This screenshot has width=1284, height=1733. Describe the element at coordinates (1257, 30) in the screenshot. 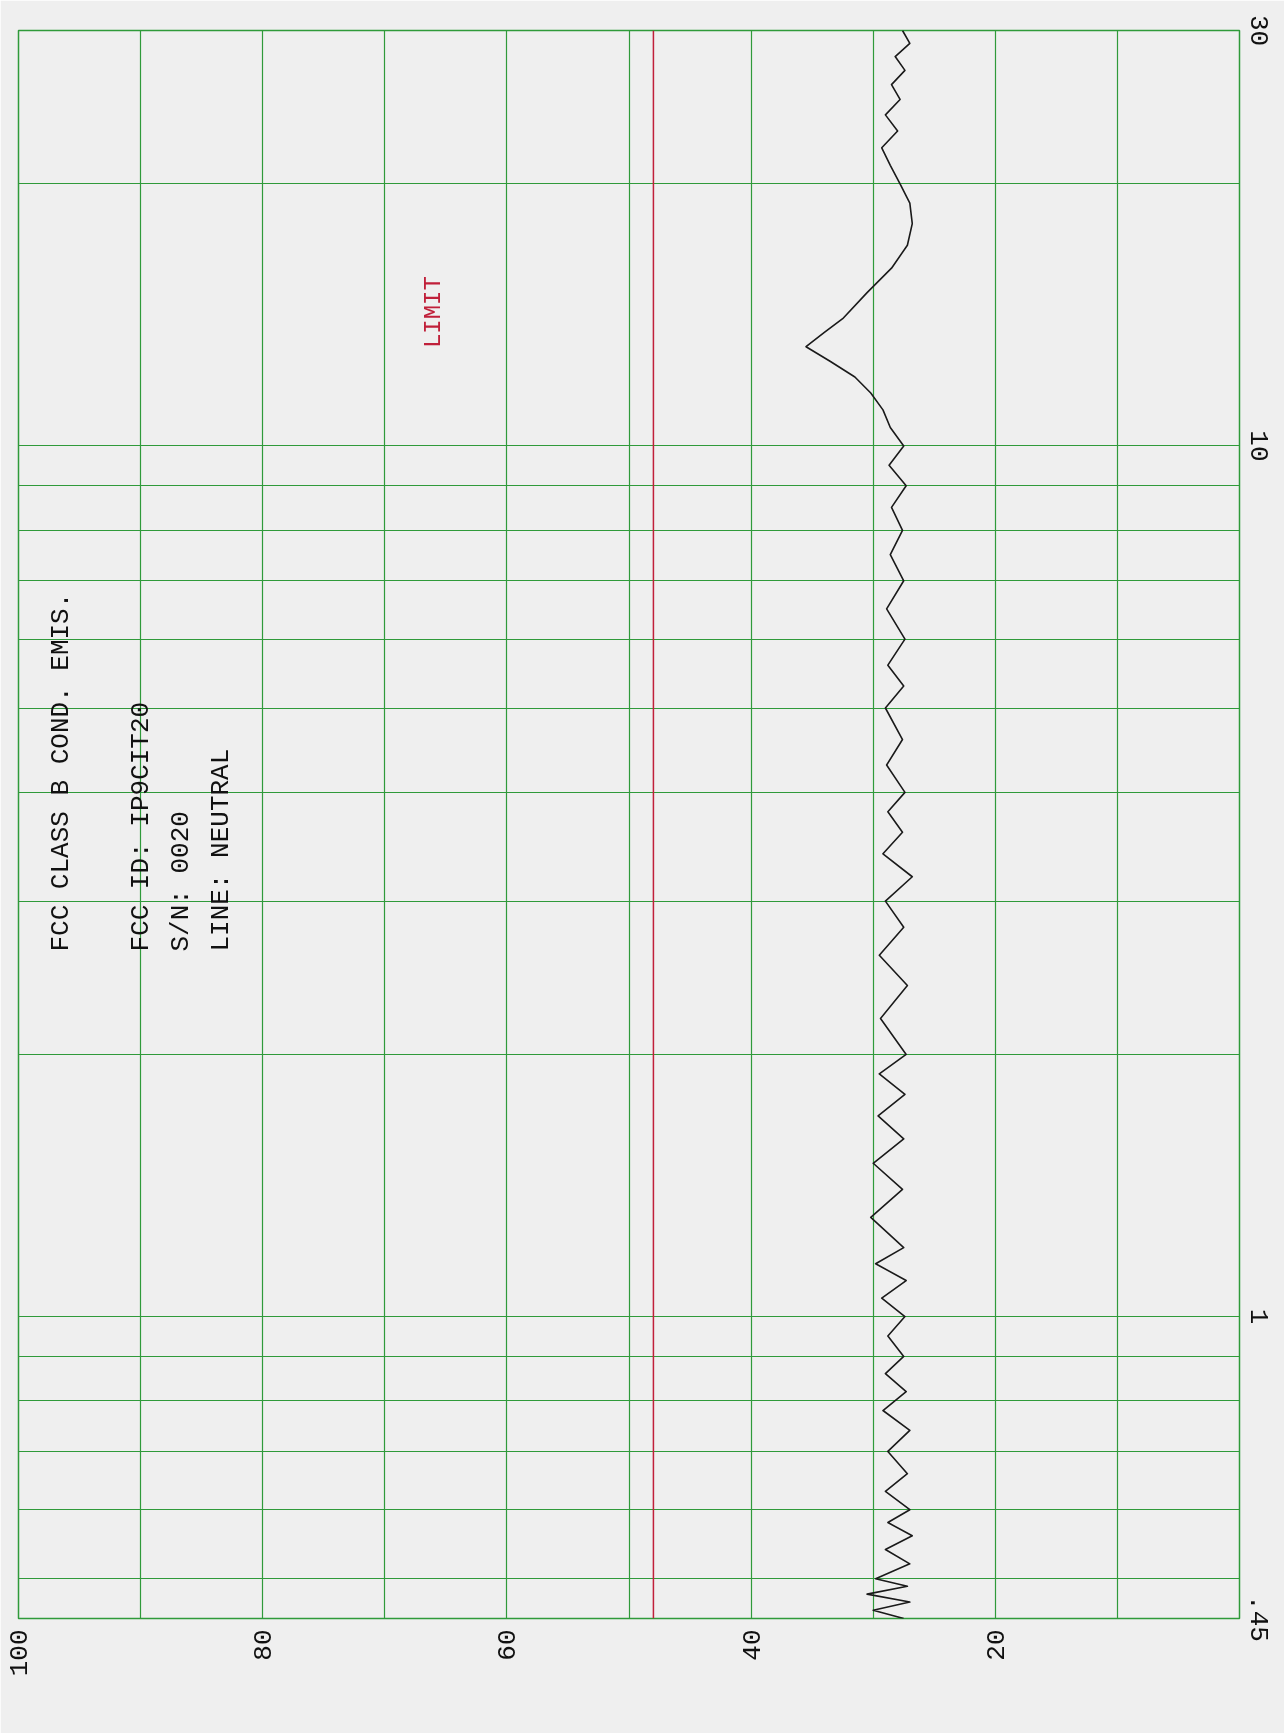

I see `y-tick-label: 30` at that location.